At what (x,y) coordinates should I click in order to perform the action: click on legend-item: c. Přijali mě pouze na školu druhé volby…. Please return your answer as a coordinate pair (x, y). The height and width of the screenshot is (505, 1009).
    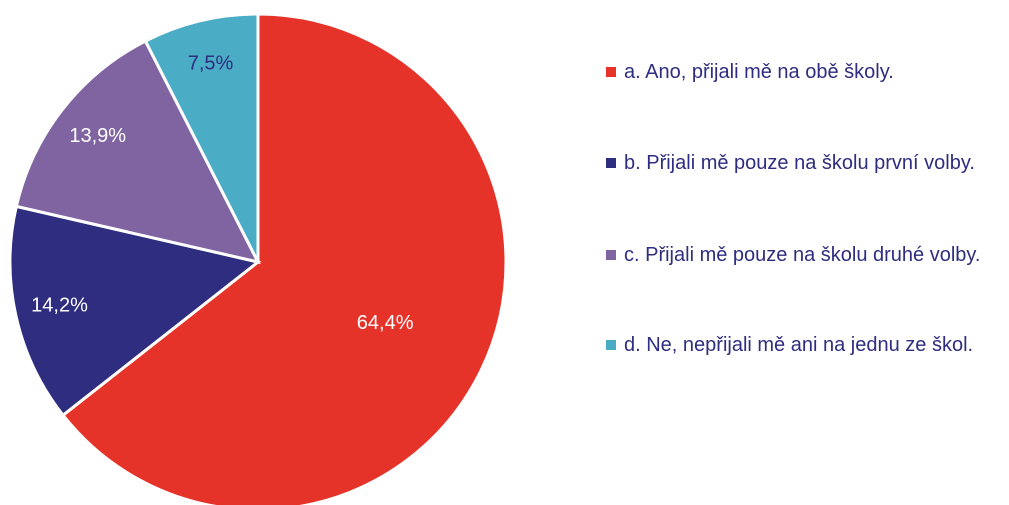
    Looking at the image, I should click on (801, 255).